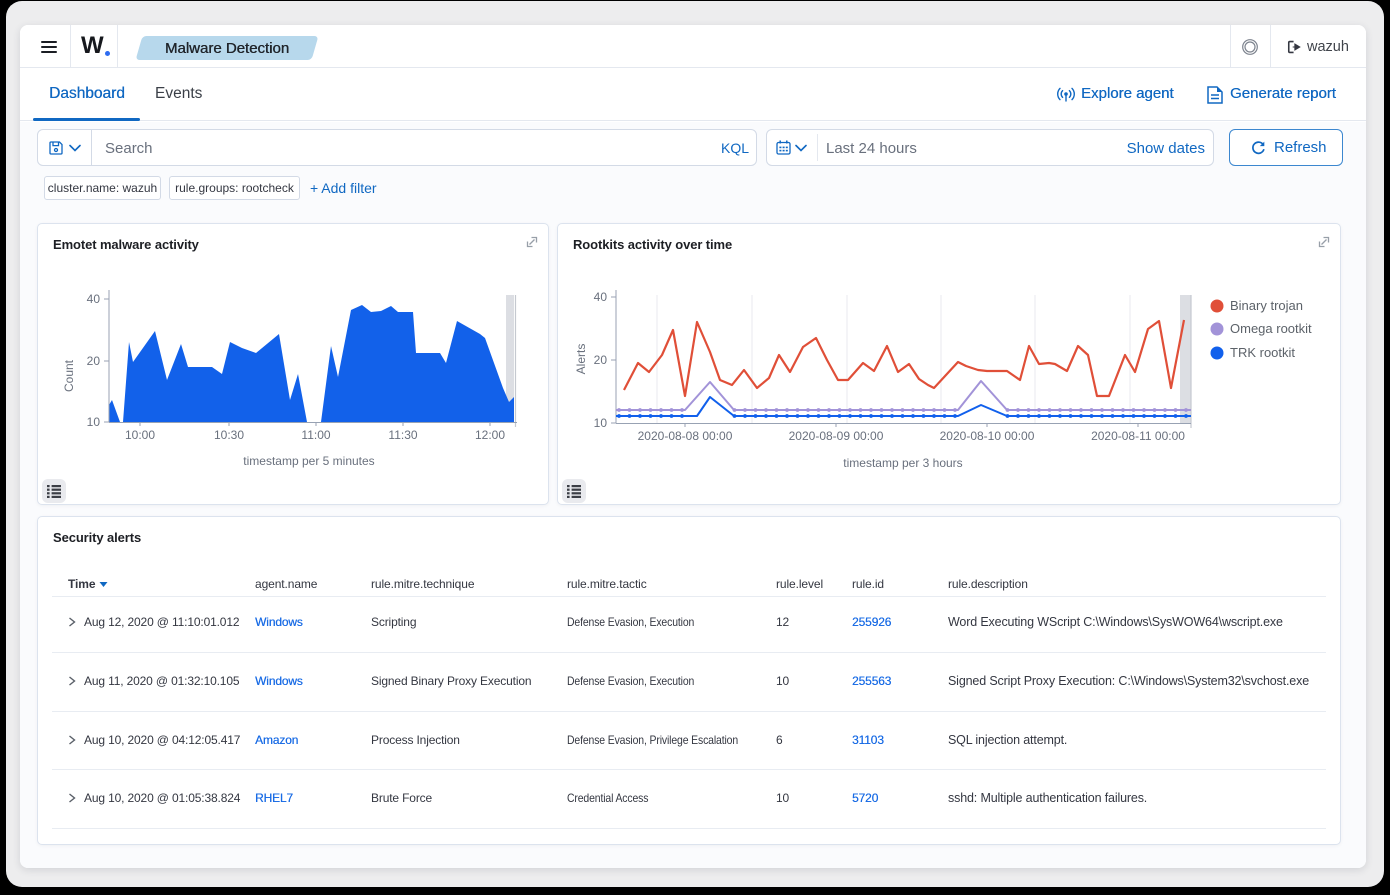  What do you see at coordinates (315, 435) in the screenshot?
I see `svg-text: 11:00` at bounding box center [315, 435].